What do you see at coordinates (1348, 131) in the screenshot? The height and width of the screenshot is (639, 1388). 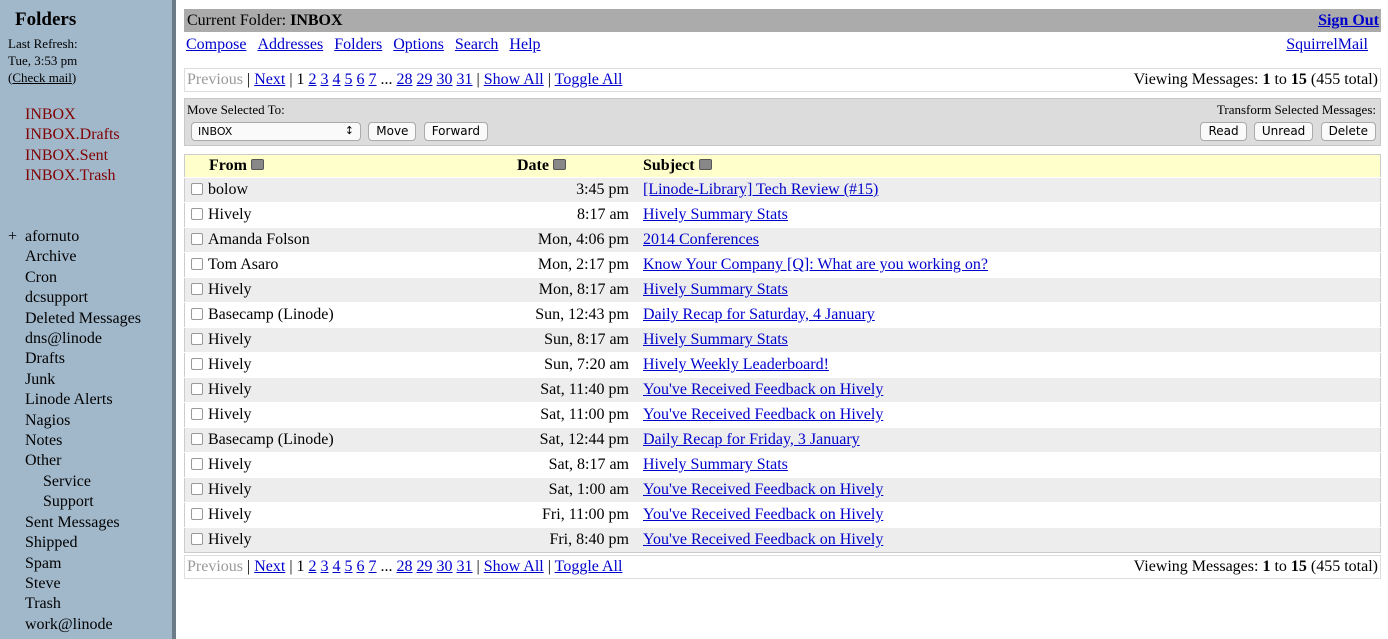 I see `delete-button: Delete` at bounding box center [1348, 131].